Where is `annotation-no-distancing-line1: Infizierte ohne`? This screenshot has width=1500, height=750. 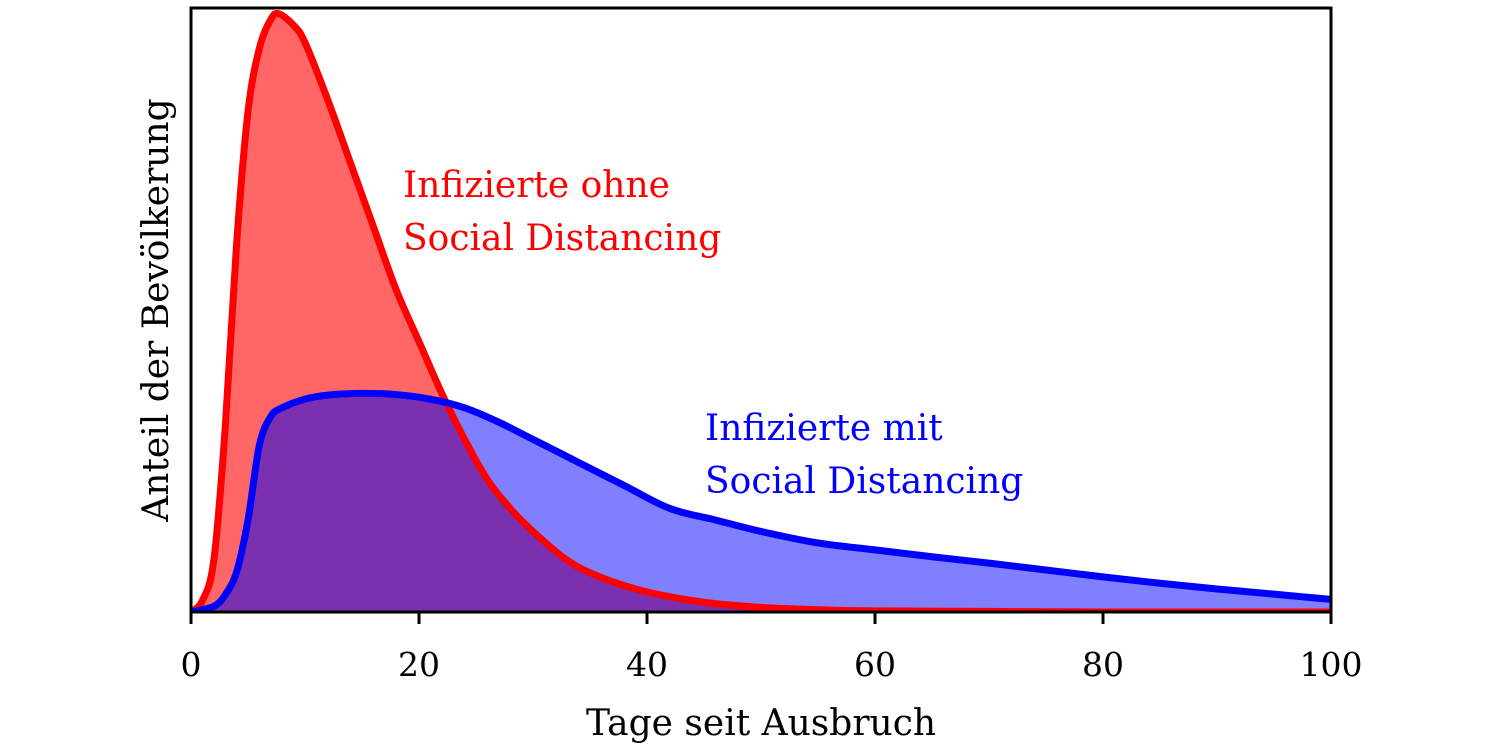
annotation-no-distancing-line1: Infizierte ohne is located at coordinates (536, 185).